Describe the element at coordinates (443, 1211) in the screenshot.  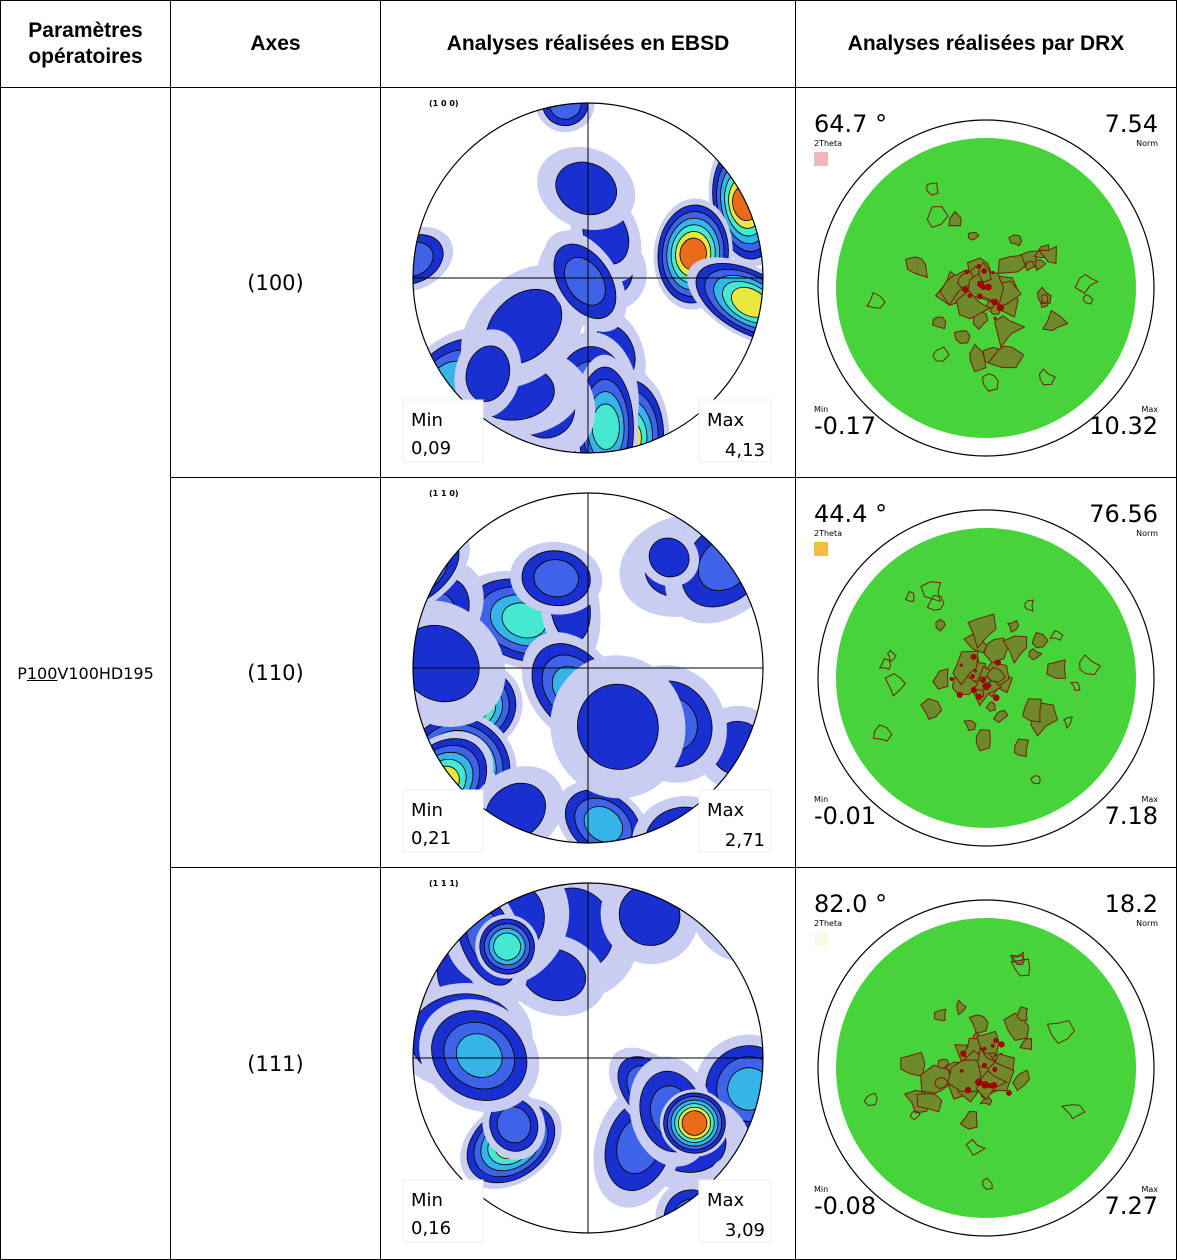
I see `min-box` at that location.